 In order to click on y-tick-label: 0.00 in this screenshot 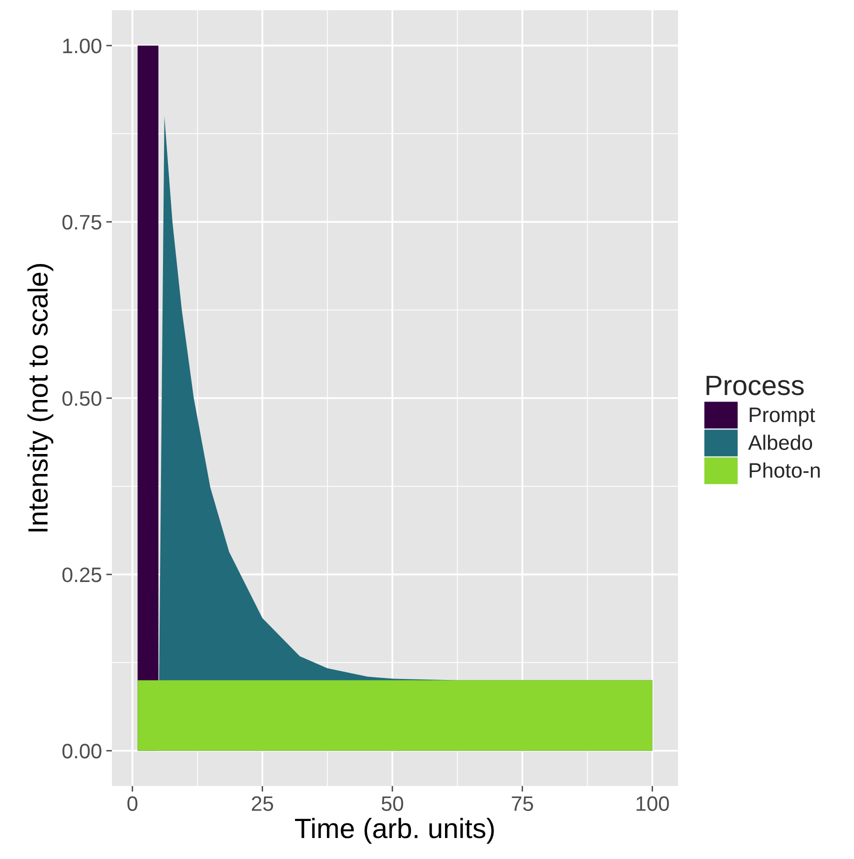, I will do `click(82, 751)`.